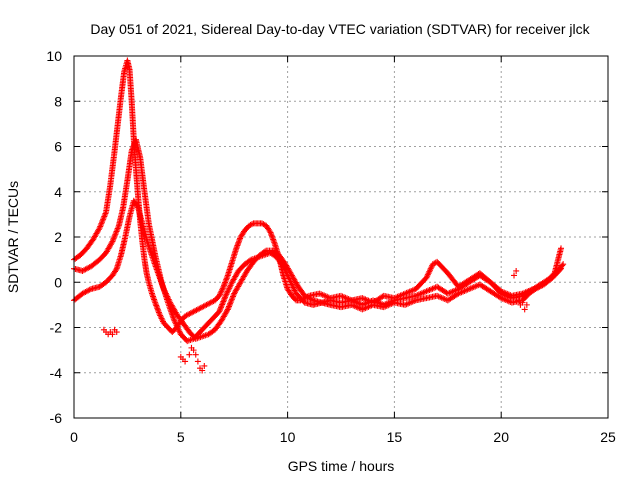  I want to click on y-tick-labels: -6 -4 -2 0 2 4 6 8 10, so click(54, 237).